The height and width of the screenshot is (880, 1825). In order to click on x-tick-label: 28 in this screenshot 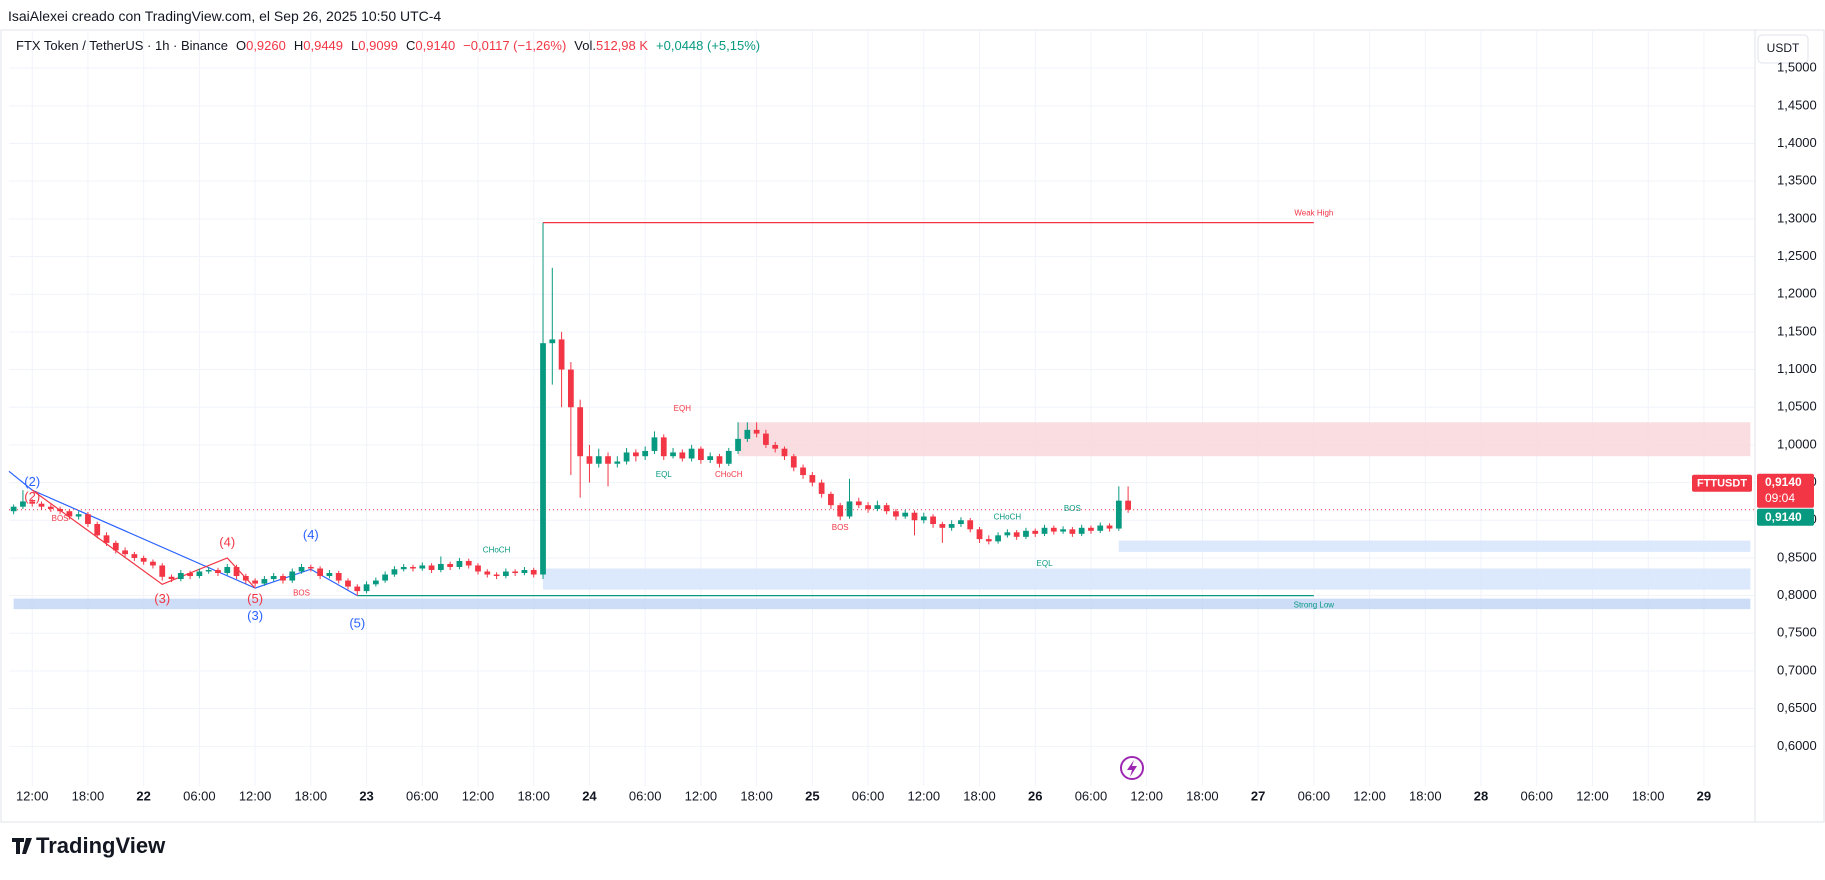, I will do `click(1481, 795)`.